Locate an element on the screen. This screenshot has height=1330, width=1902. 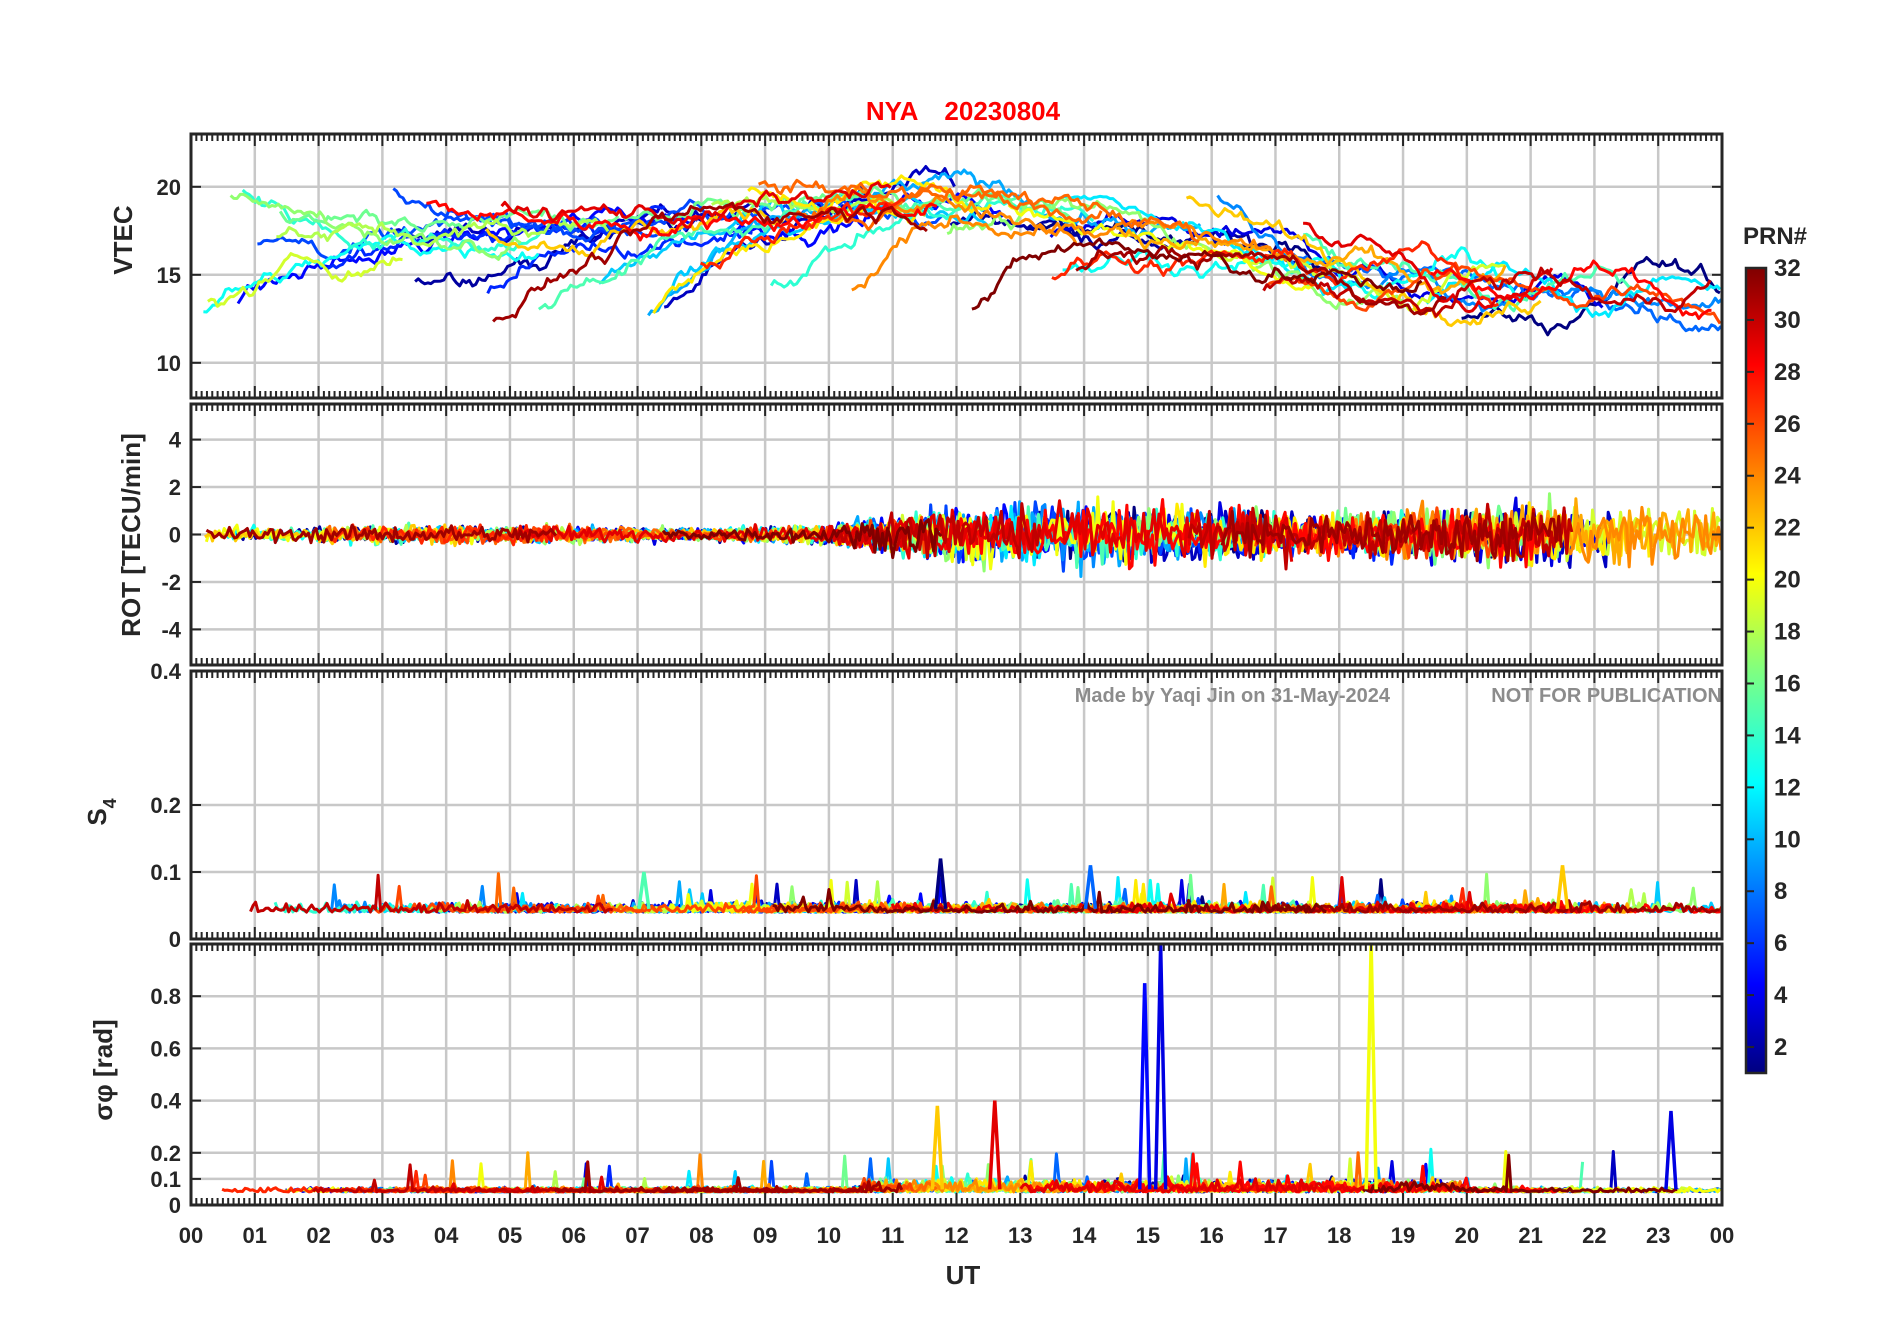
figure-title: NYA 20230804 is located at coordinates (963, 111).